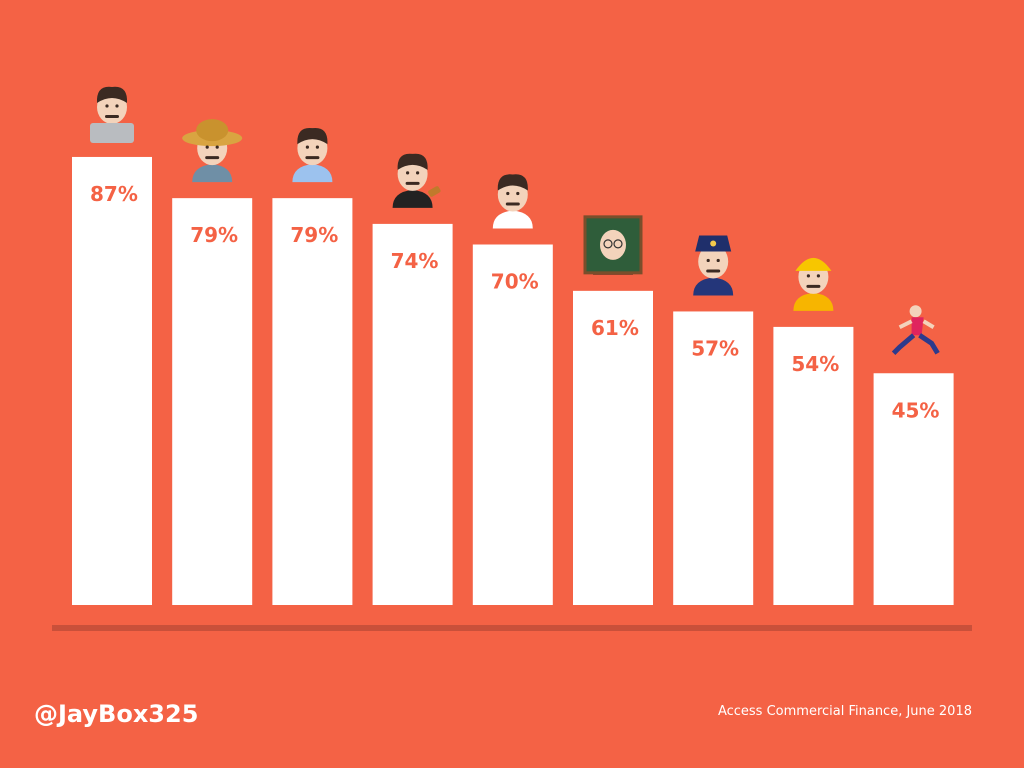 This screenshot has height=768, width=1024. What do you see at coordinates (844, 711) in the screenshot?
I see `source-credit: Access Commercial Finance, June 2018` at bounding box center [844, 711].